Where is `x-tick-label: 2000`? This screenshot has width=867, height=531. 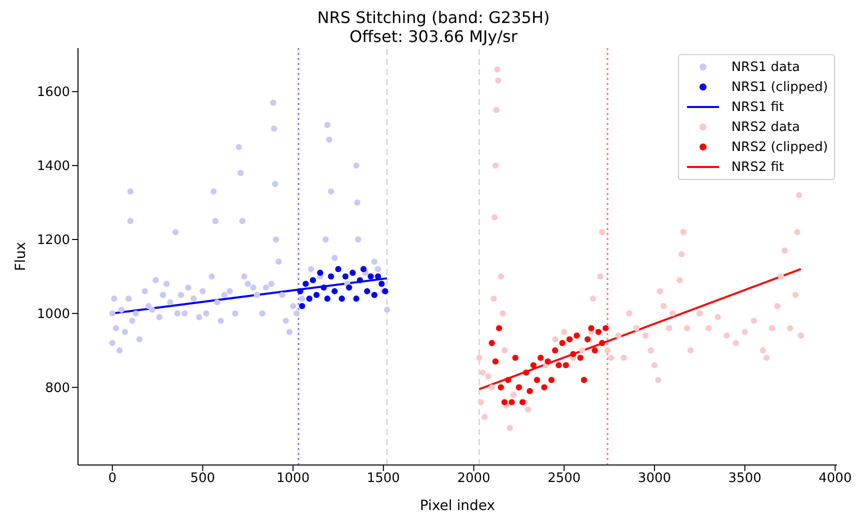 x-tick-label: 2000 is located at coordinates (473, 478).